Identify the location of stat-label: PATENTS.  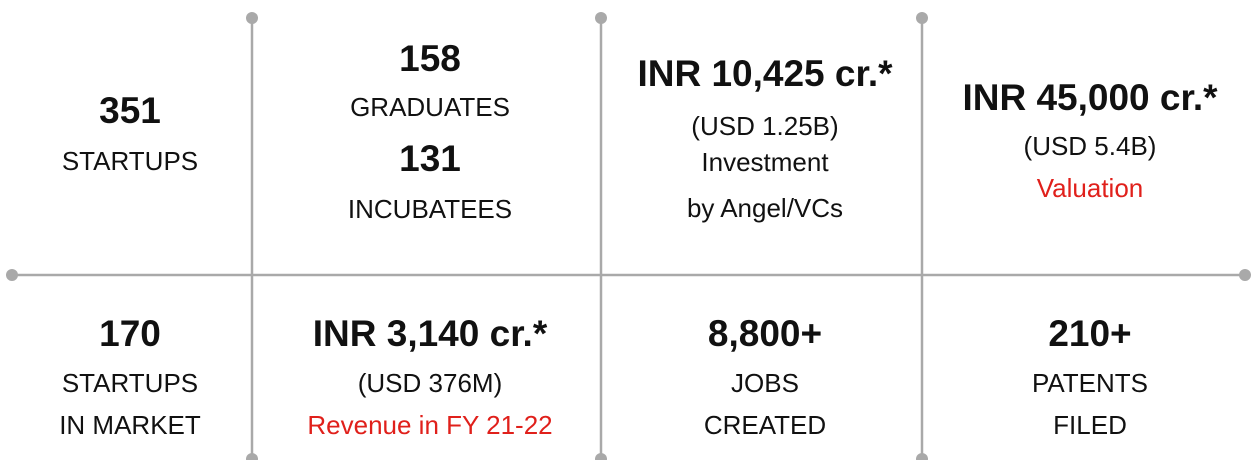
(1090, 383).